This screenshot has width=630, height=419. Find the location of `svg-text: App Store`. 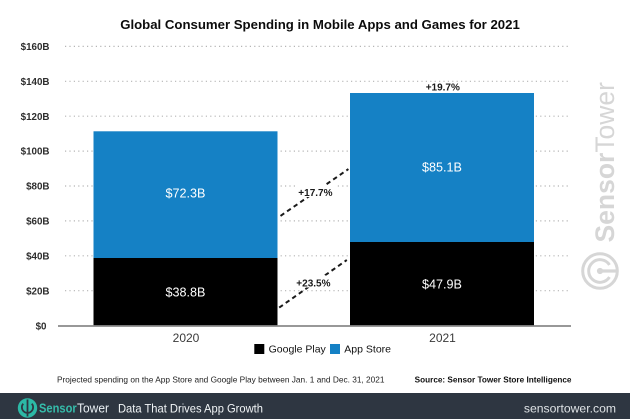

svg-text: App Store is located at coordinates (367, 350).